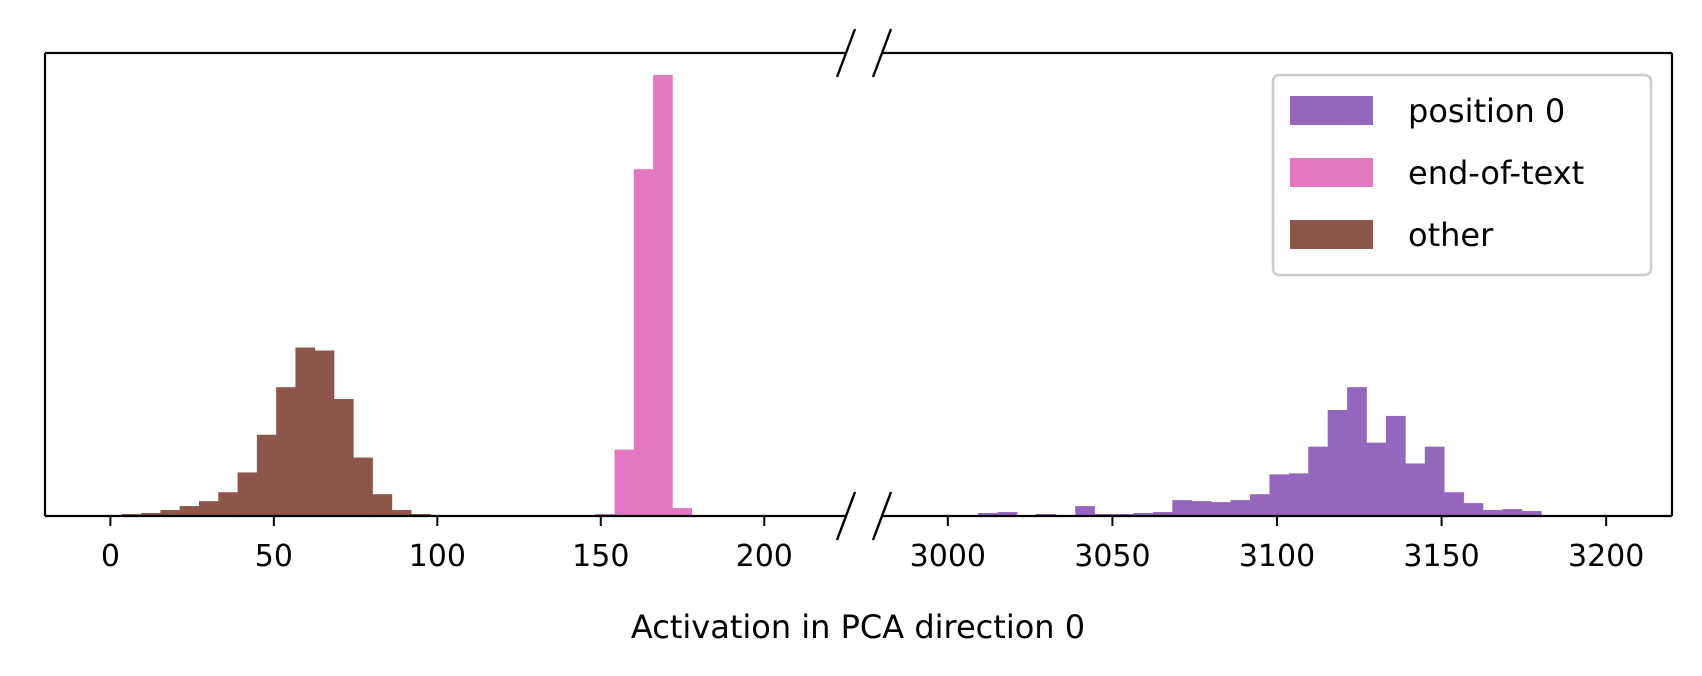  What do you see at coordinates (764, 556) in the screenshot?
I see `x-tick-label: 200` at bounding box center [764, 556].